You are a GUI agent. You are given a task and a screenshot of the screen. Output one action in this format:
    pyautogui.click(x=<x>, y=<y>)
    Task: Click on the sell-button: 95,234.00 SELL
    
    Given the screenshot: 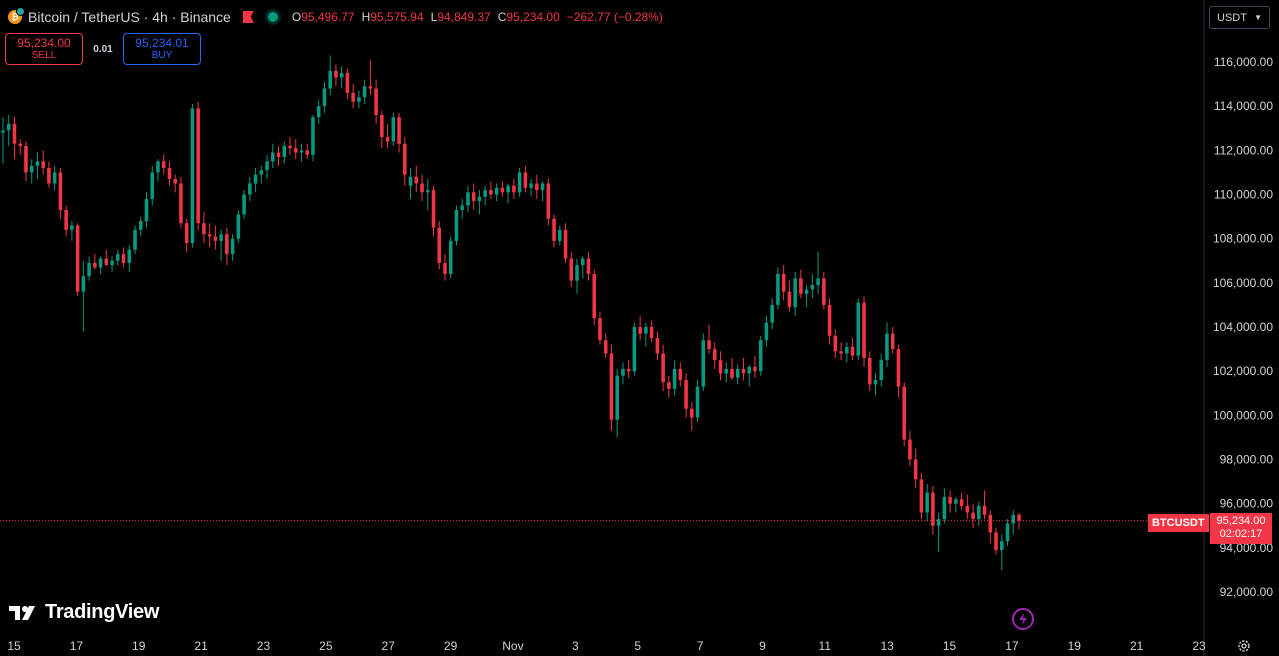 What is the action you would take?
    pyautogui.click(x=44, y=49)
    